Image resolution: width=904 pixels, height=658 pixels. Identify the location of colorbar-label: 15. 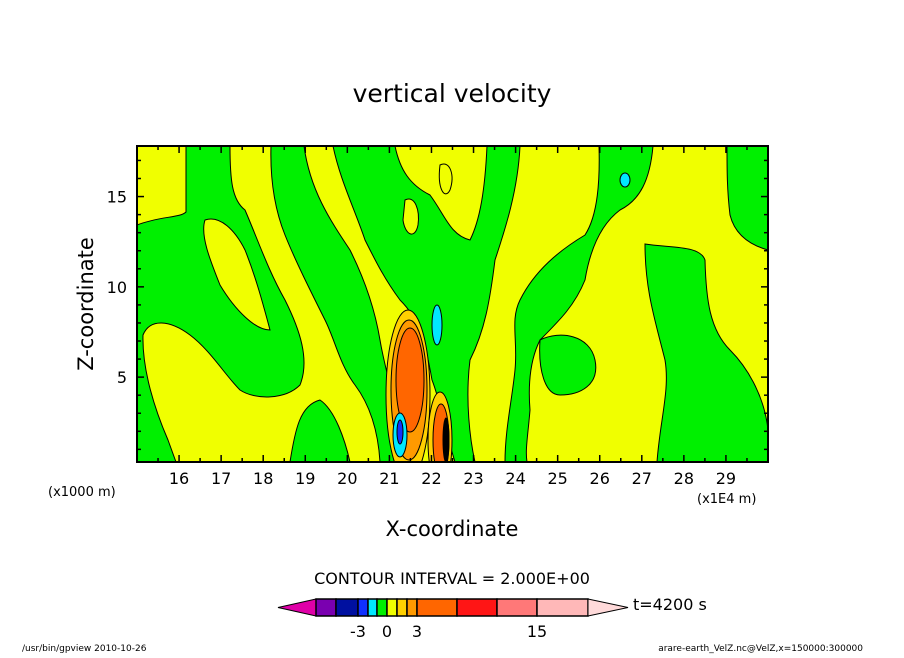
(537, 631).